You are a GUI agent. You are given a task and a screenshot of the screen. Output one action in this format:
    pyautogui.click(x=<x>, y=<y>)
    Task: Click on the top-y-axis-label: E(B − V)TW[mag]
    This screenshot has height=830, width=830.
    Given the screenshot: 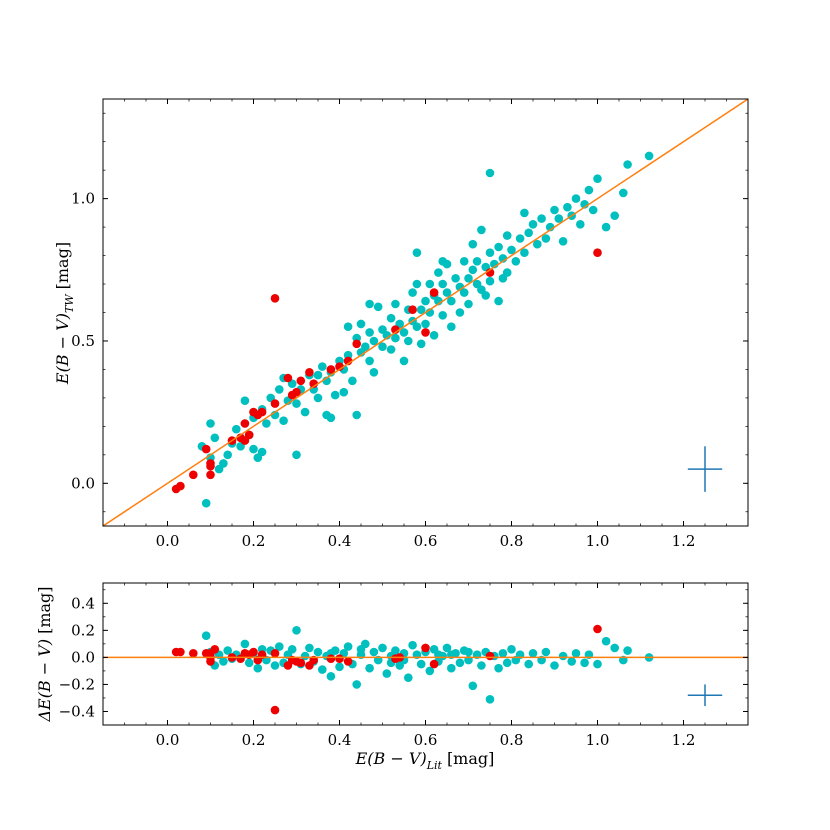 What is the action you would take?
    pyautogui.click(x=64, y=313)
    